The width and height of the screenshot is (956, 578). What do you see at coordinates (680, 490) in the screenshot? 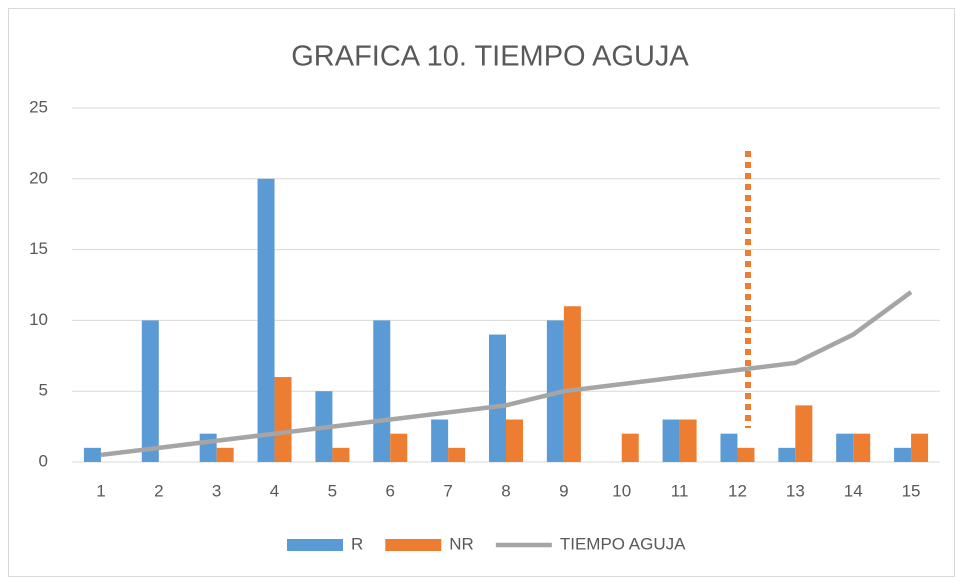
I see `x-tick-label: 11` at bounding box center [680, 490].